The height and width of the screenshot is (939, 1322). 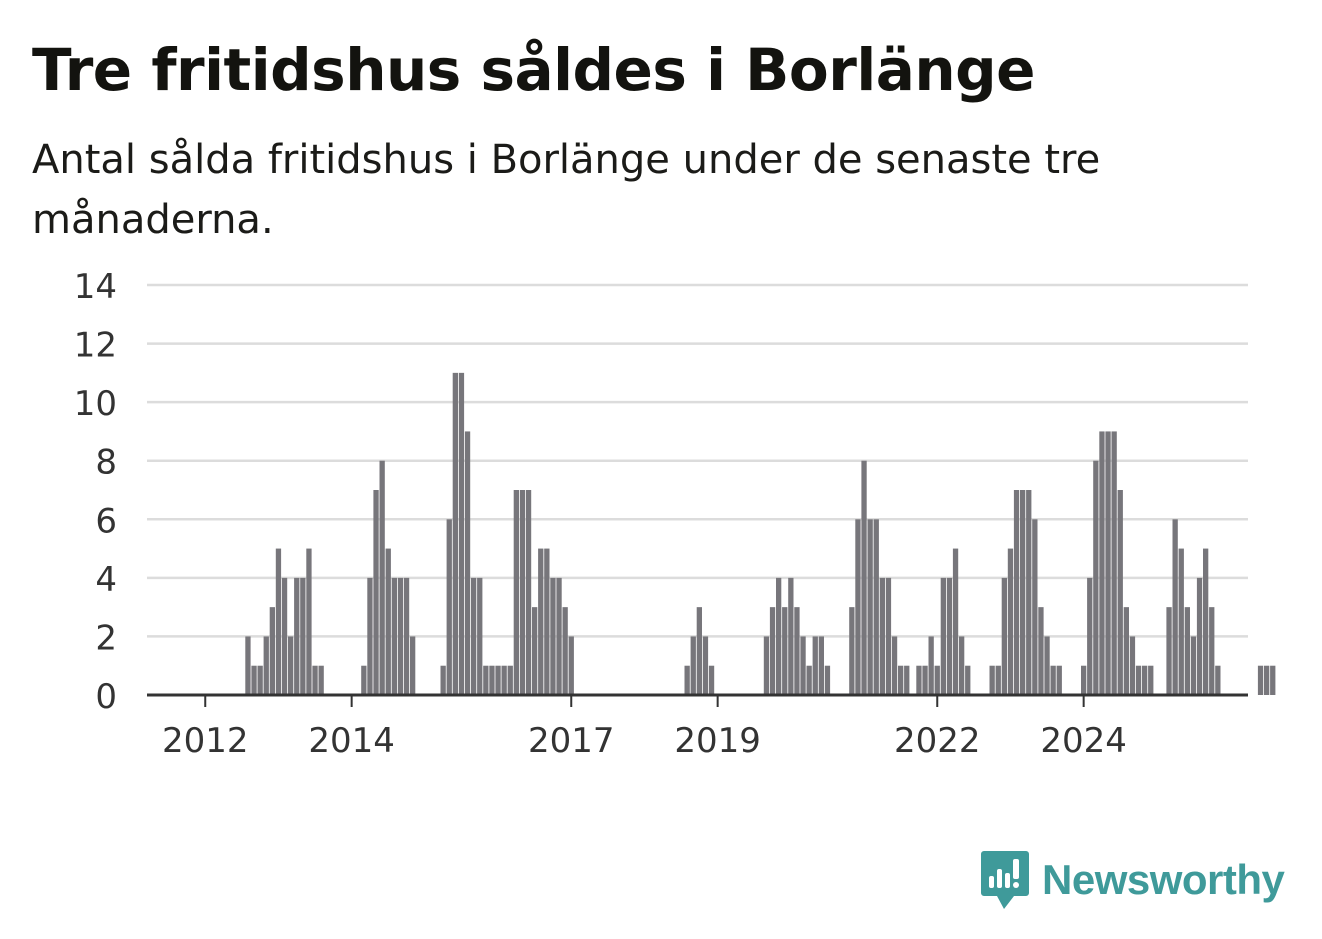 I want to click on chart-title: Tre fritidshus såldes i Borlänge, so click(x=534, y=70).